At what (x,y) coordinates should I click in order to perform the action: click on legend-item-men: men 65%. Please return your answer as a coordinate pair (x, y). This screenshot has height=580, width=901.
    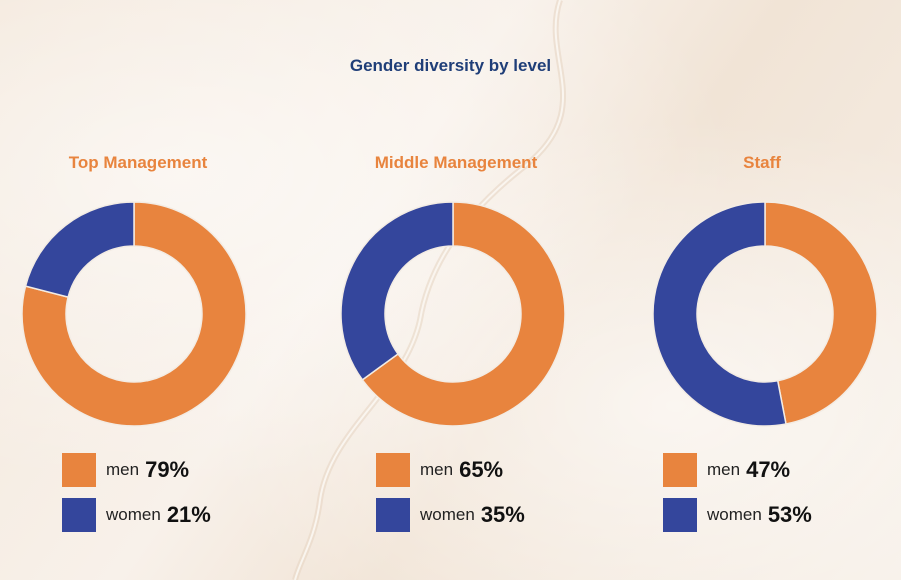
    Looking at the image, I should click on (439, 470).